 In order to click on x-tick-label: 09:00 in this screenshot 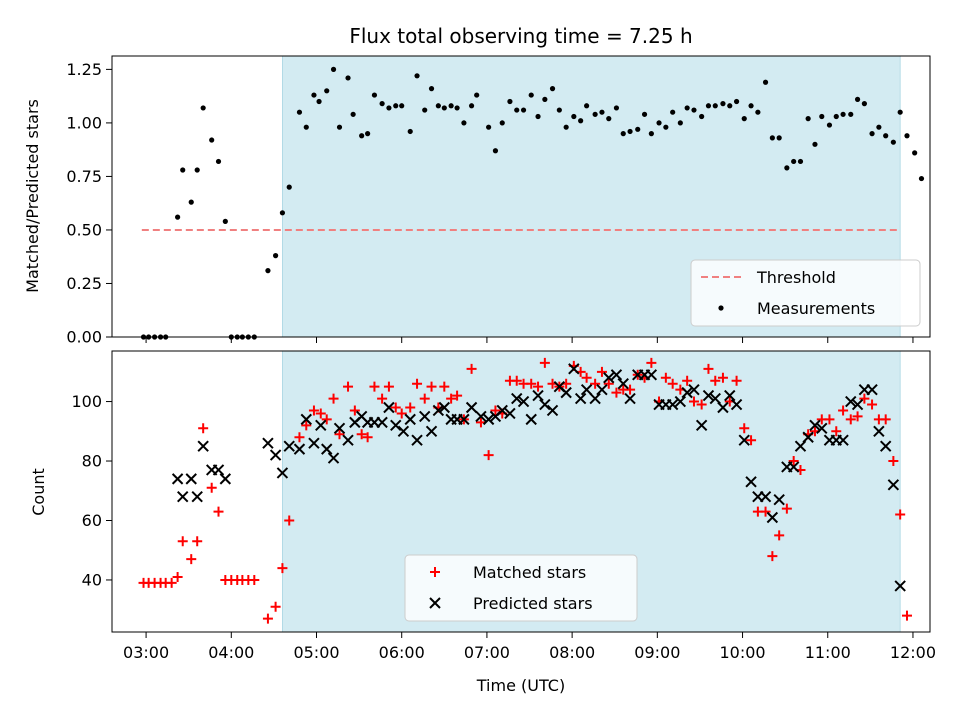, I will do `click(657, 652)`.